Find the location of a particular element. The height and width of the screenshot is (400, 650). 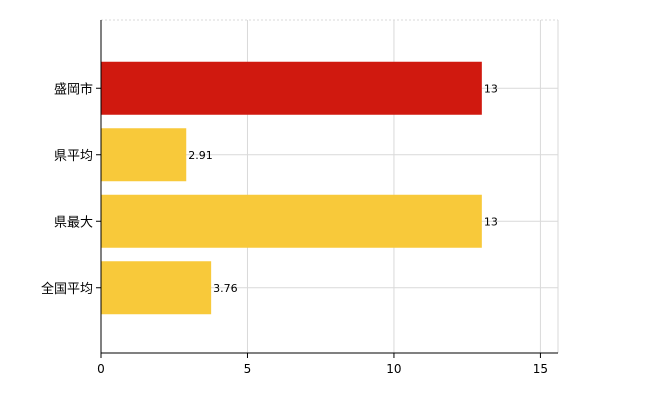

x-tick-label: 0 is located at coordinates (101, 369).